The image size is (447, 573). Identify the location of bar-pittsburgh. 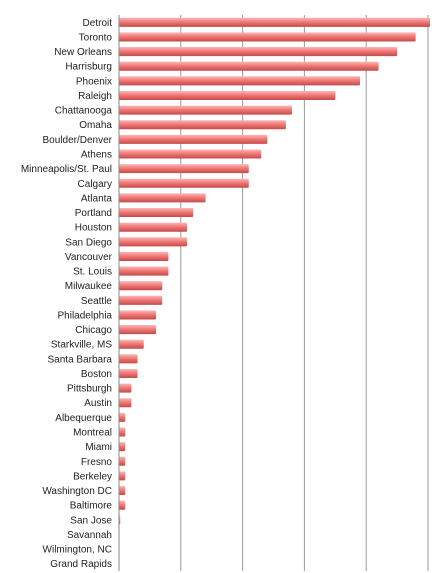
(125, 388).